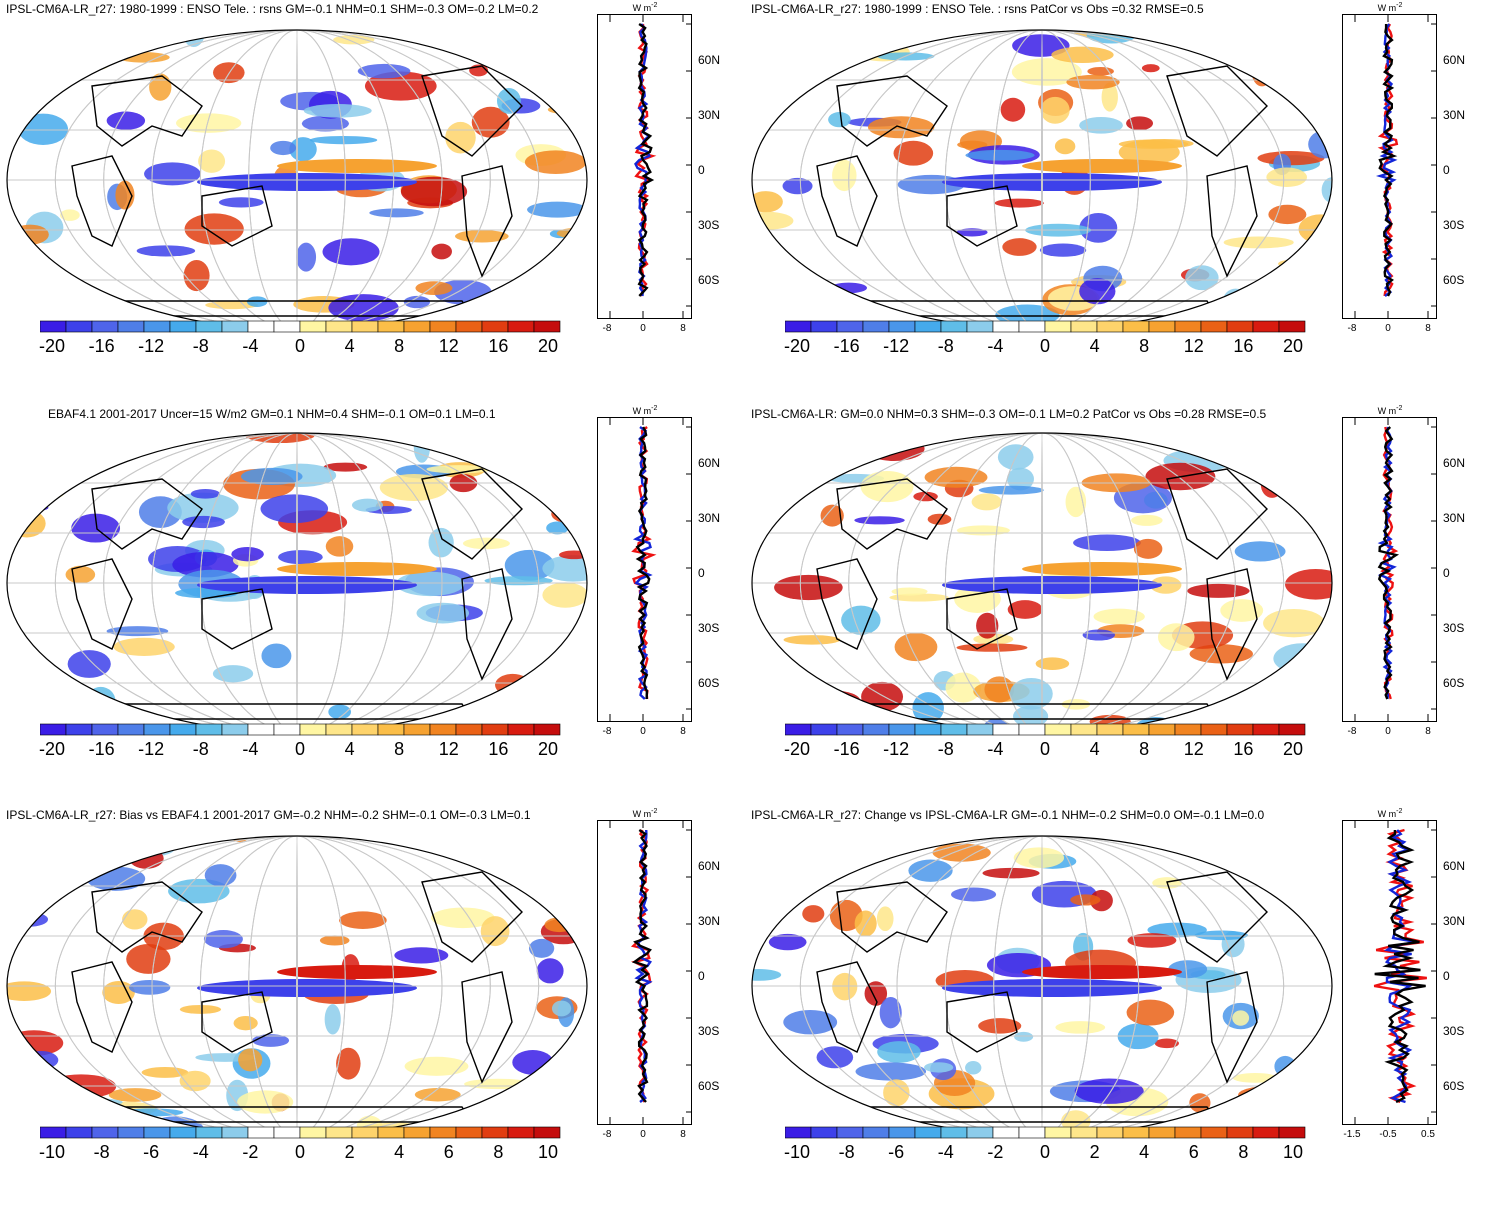 The height and width of the screenshot is (1206, 1489). Describe the element at coordinates (1243, 346) in the screenshot. I see `colorbar-tick-label: 16` at that location.